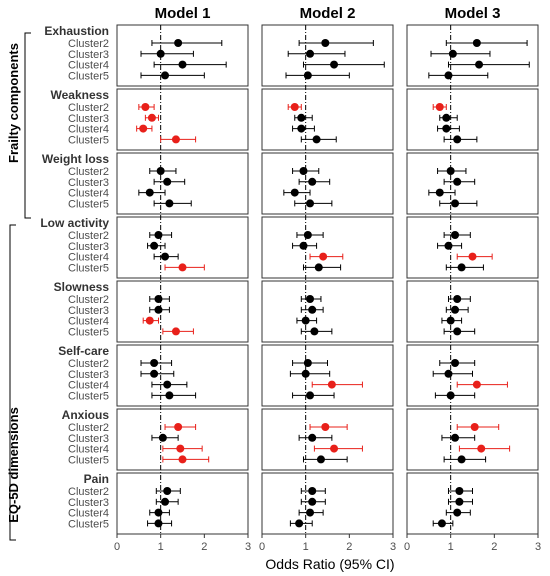 This screenshot has height=576, width=550. I want to click on bracket-line, so click(12, 382).